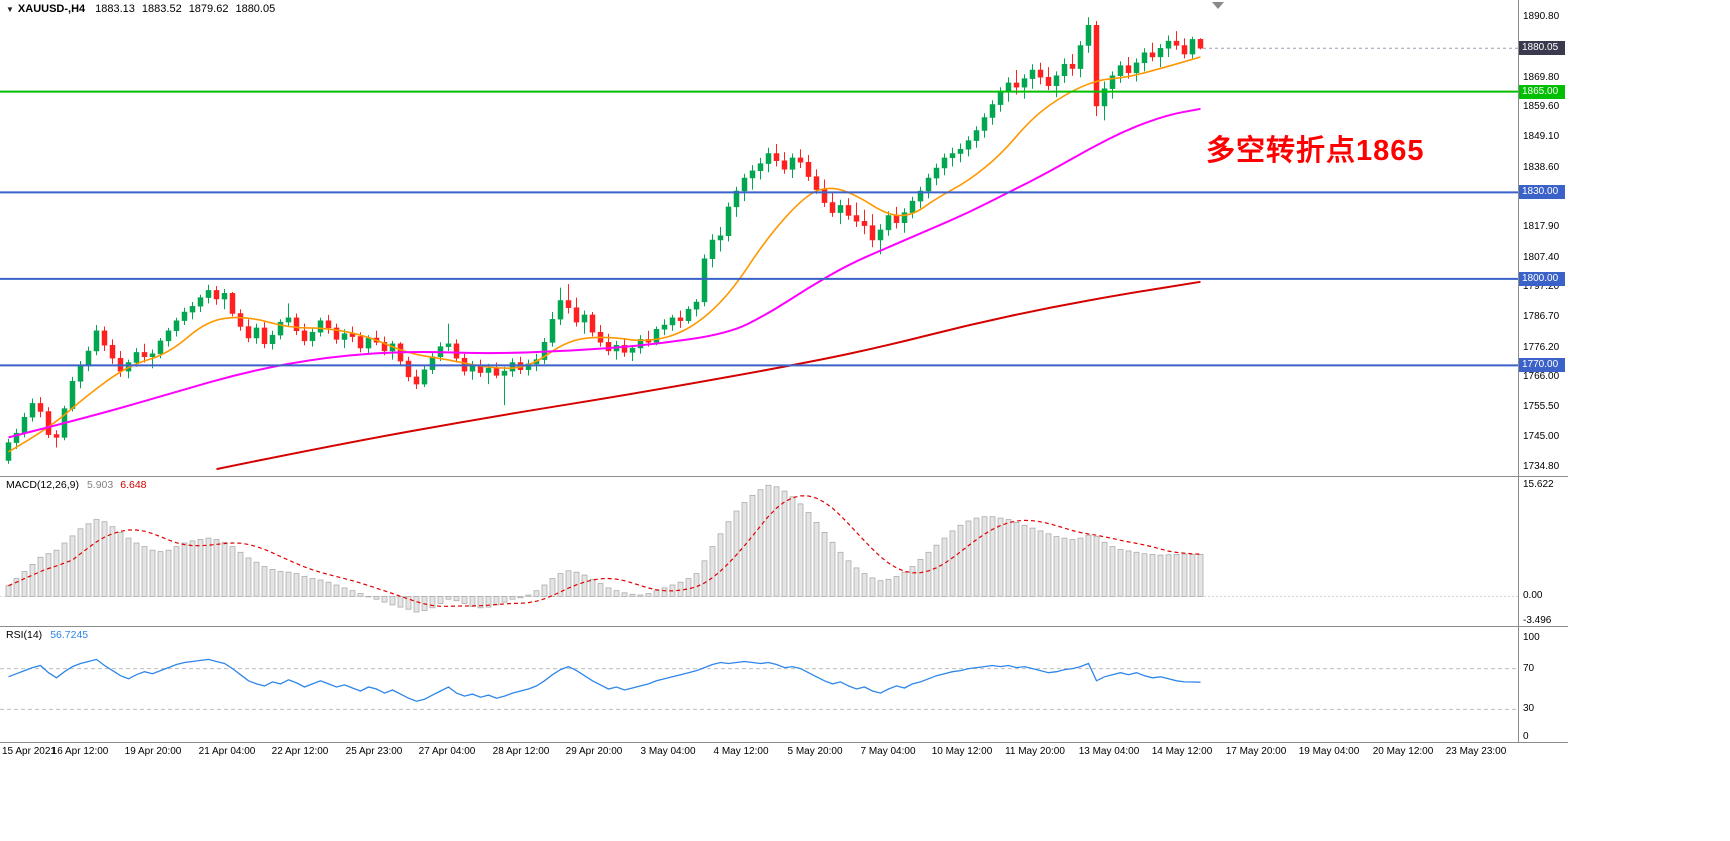 The width and height of the screenshot is (1730, 841). What do you see at coordinates (1218, 5) in the screenshot?
I see `chart-shift-marker` at bounding box center [1218, 5].